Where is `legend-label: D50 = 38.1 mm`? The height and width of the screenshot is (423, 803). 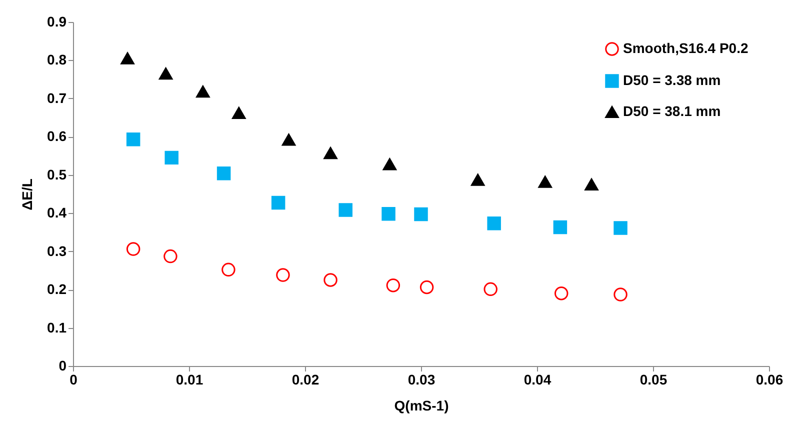
legend-label: D50 = 38.1 mm is located at coordinates (672, 111).